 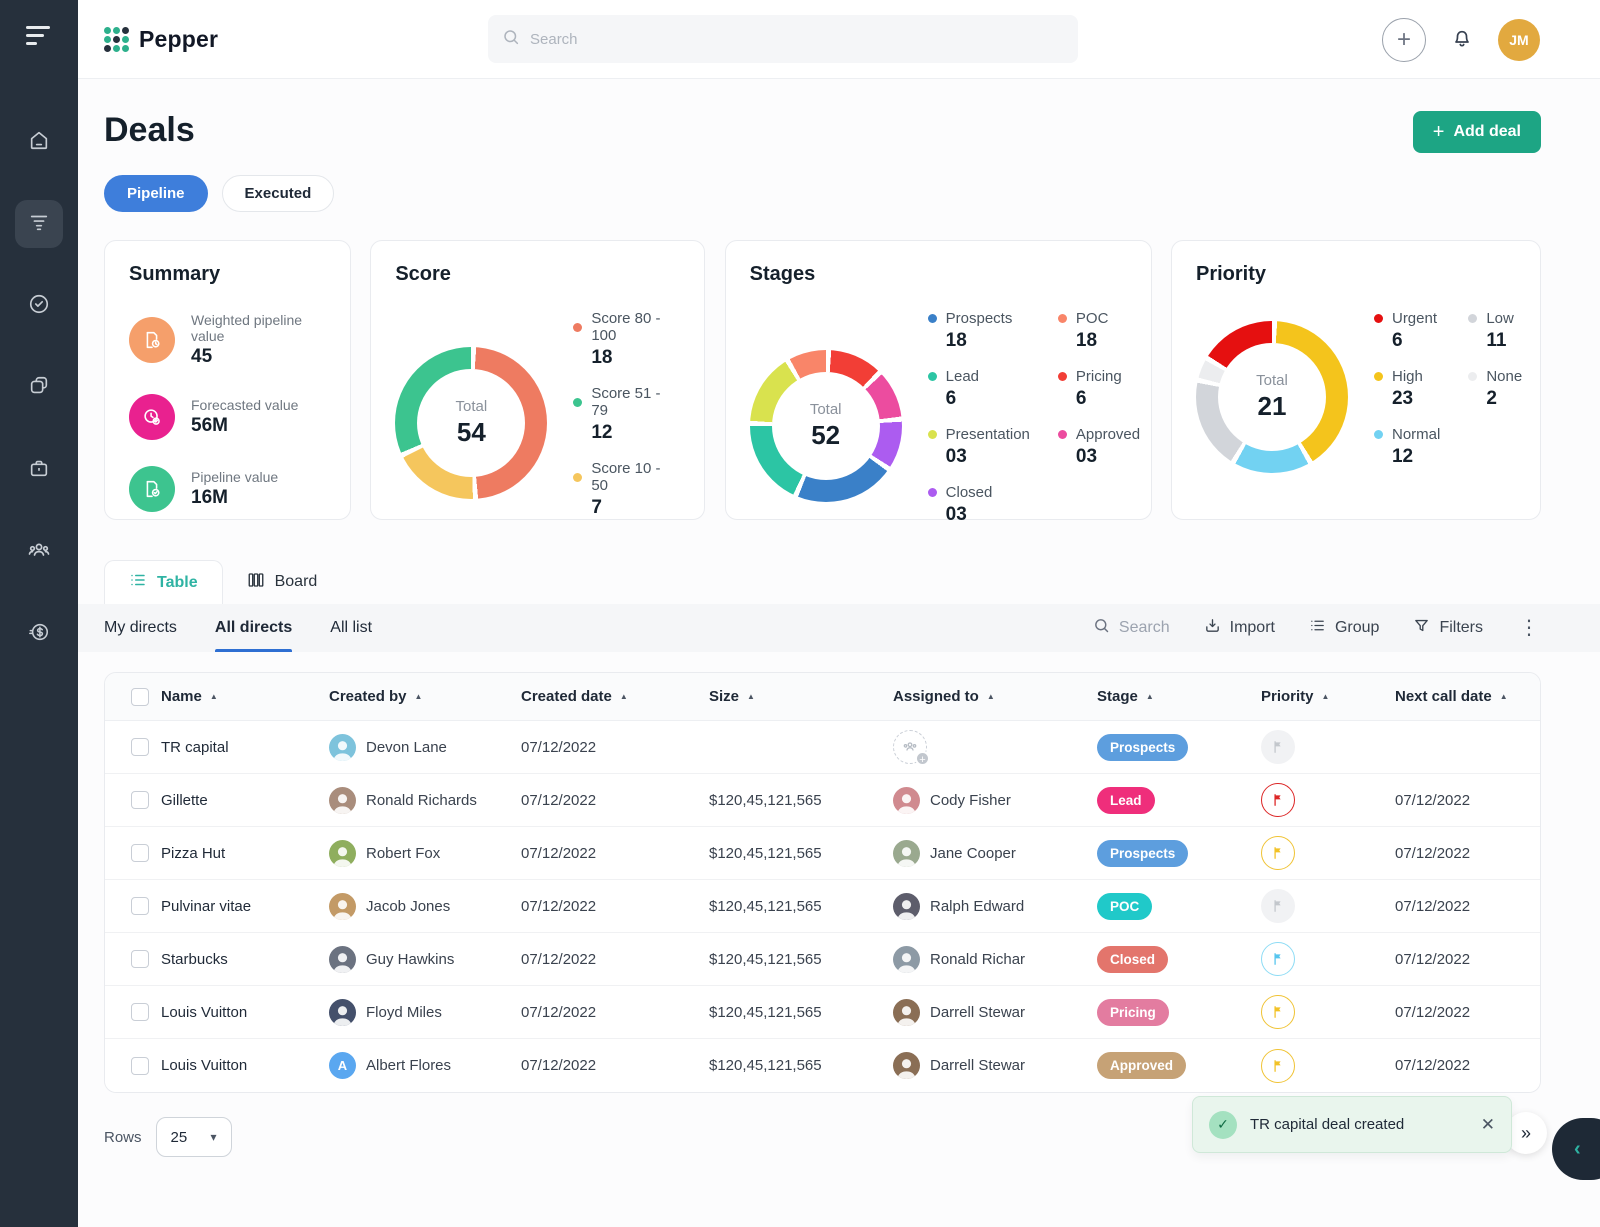 I want to click on add-deal-button: + Add deal, so click(x=1476, y=132).